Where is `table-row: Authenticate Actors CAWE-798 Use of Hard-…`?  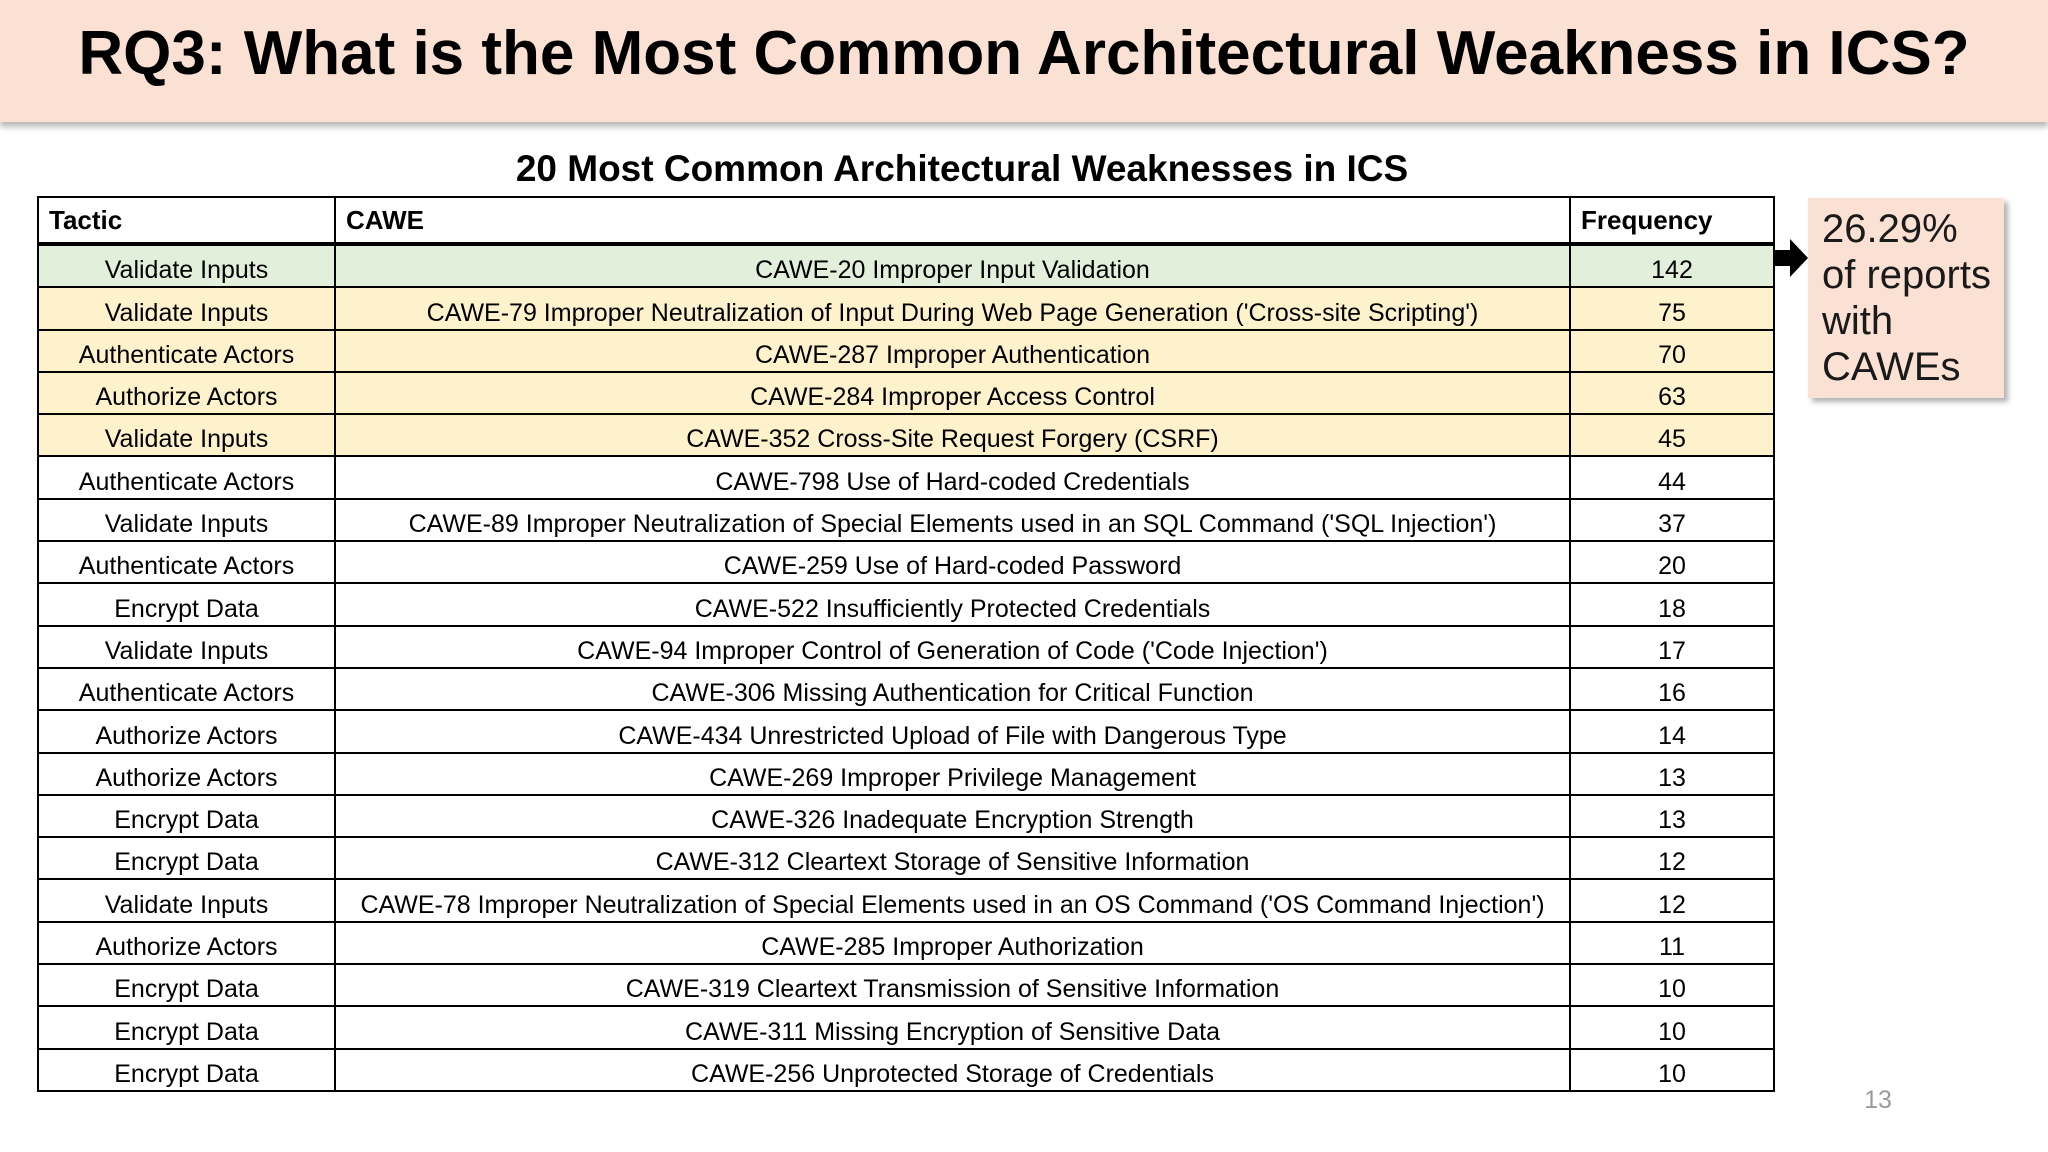
table-row: Authenticate Actors CAWE-798 Use of Hard-… is located at coordinates (906, 477).